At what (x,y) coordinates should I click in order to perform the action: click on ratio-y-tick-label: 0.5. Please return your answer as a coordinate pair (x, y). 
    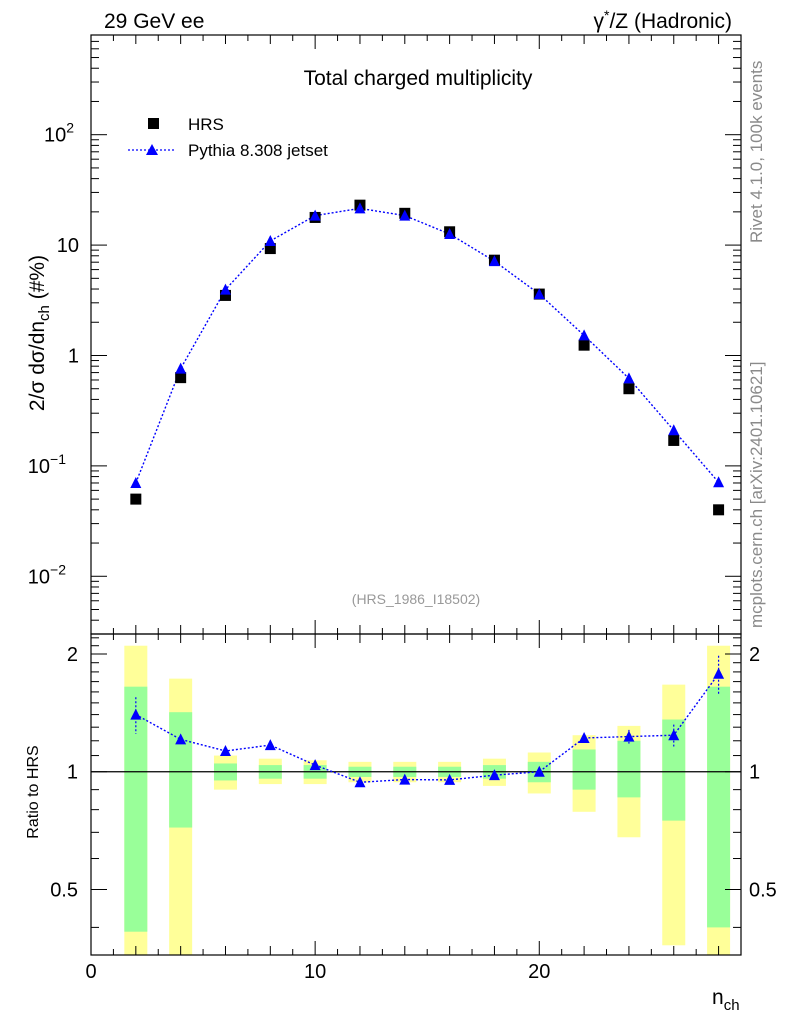
    Looking at the image, I should click on (64, 890).